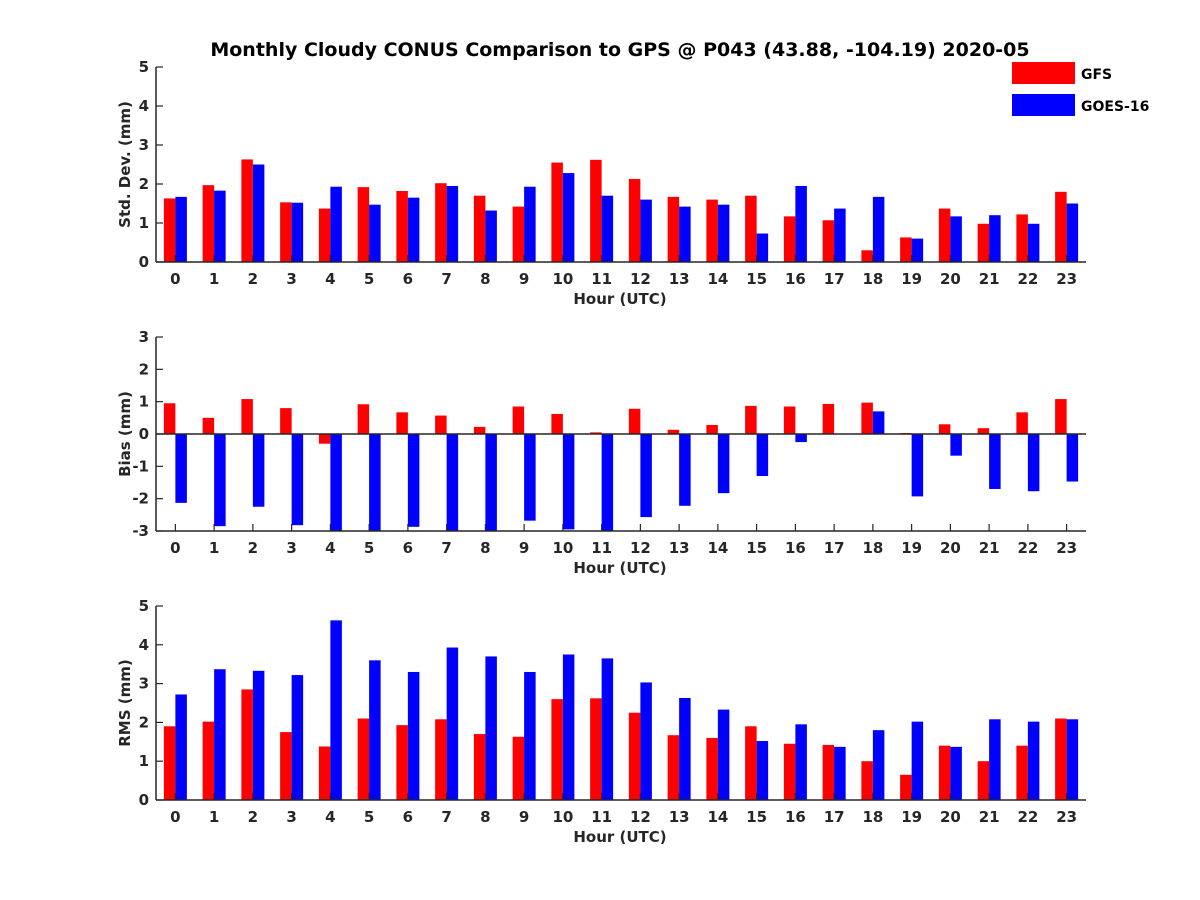 This screenshot has width=1200, height=900. Describe the element at coordinates (485, 279) in the screenshot. I see `std-dev-xtick-label: 8` at that location.